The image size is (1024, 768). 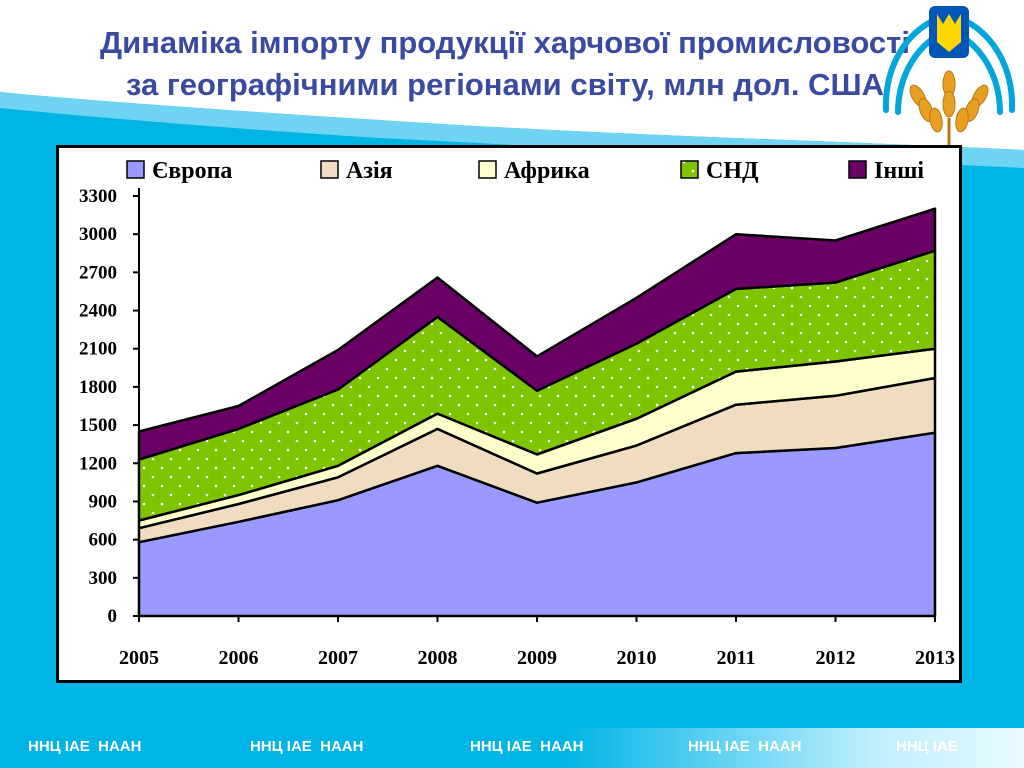 What do you see at coordinates (239, 658) in the screenshot?
I see `x-tick-label: 2006` at bounding box center [239, 658].